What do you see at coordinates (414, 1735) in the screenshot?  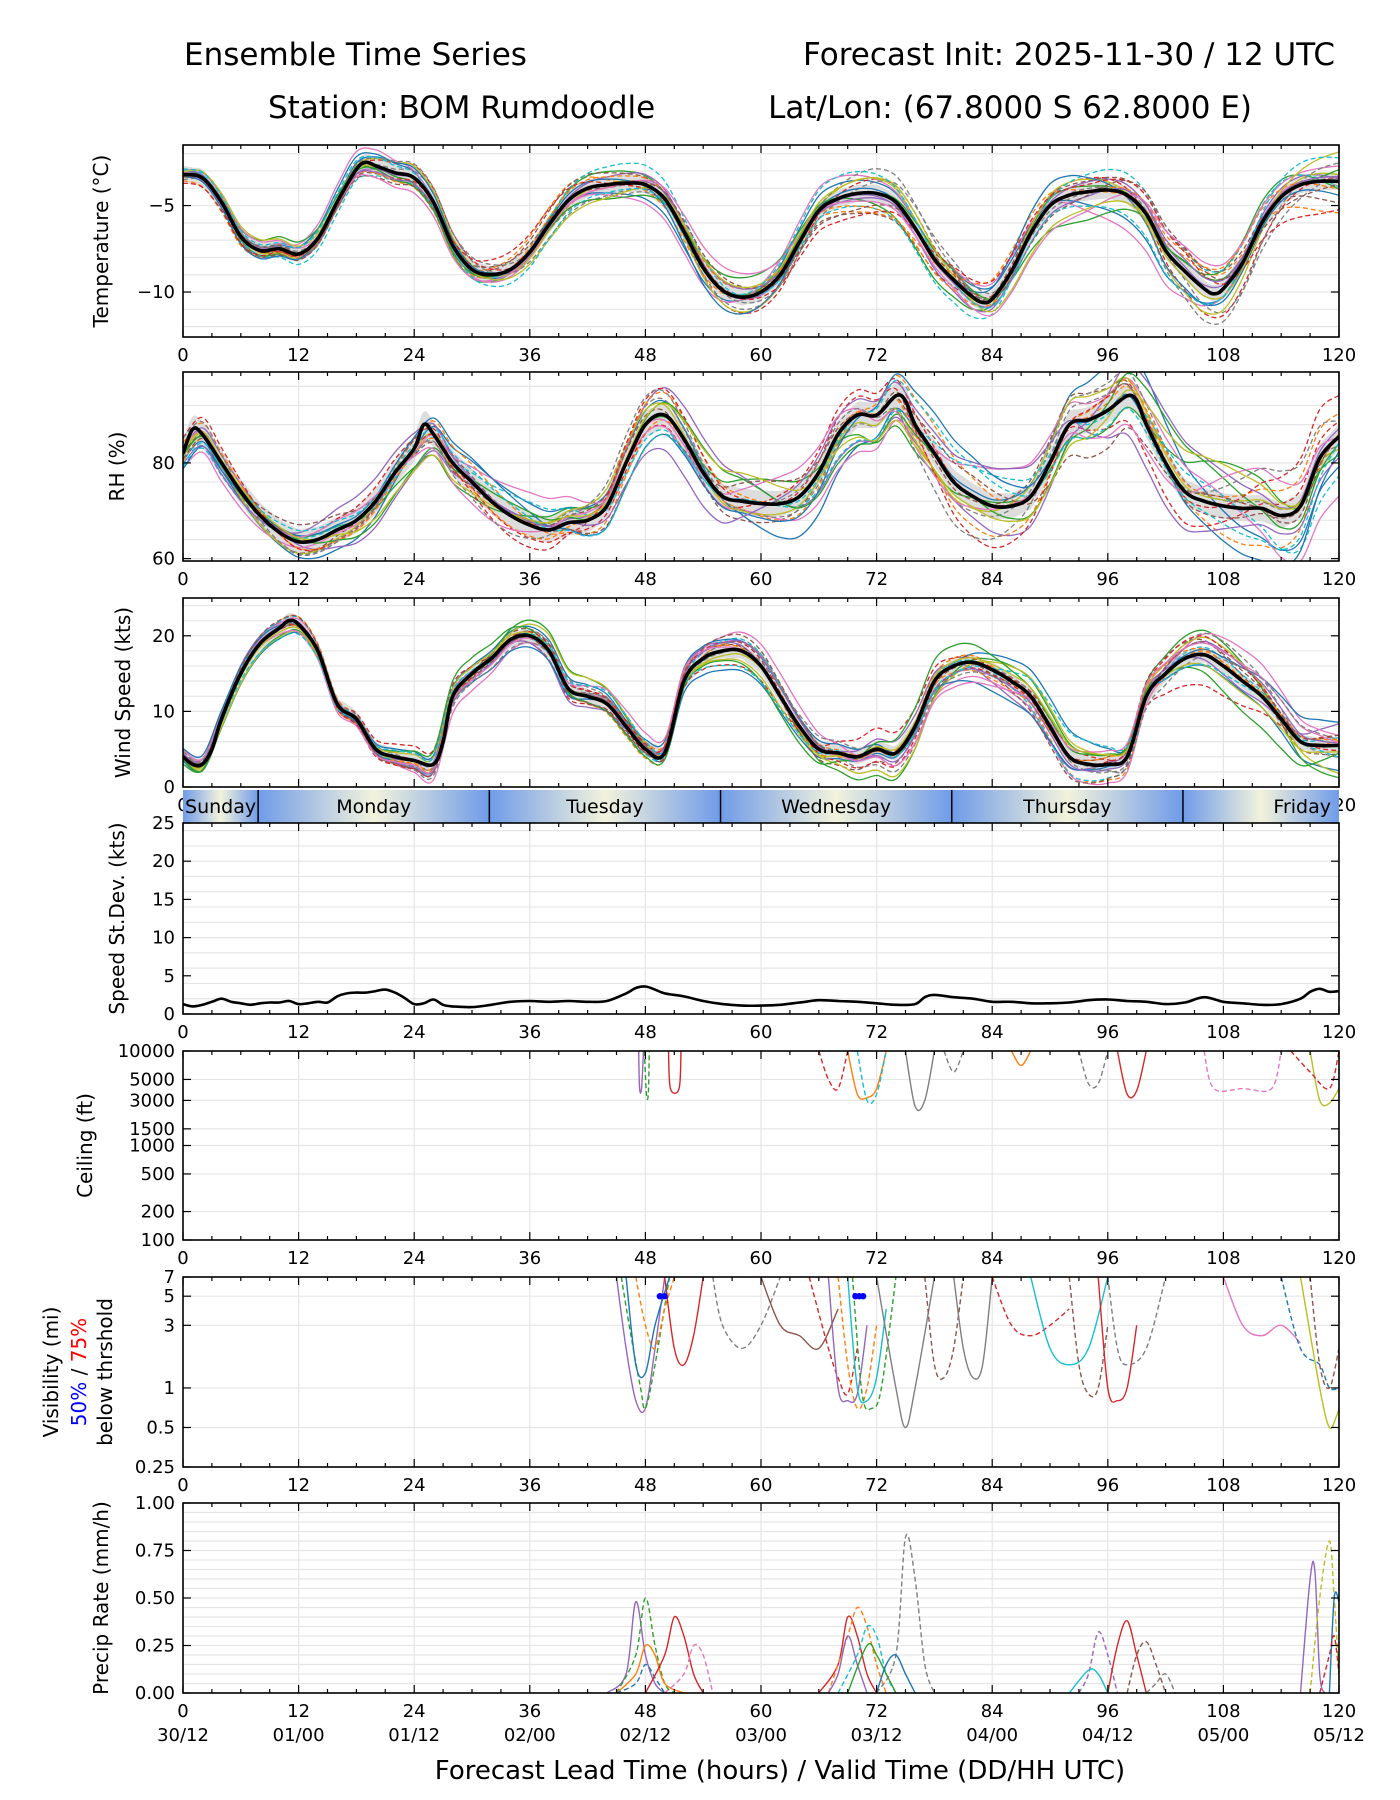 I see `valid-time-label: 01/12` at bounding box center [414, 1735].